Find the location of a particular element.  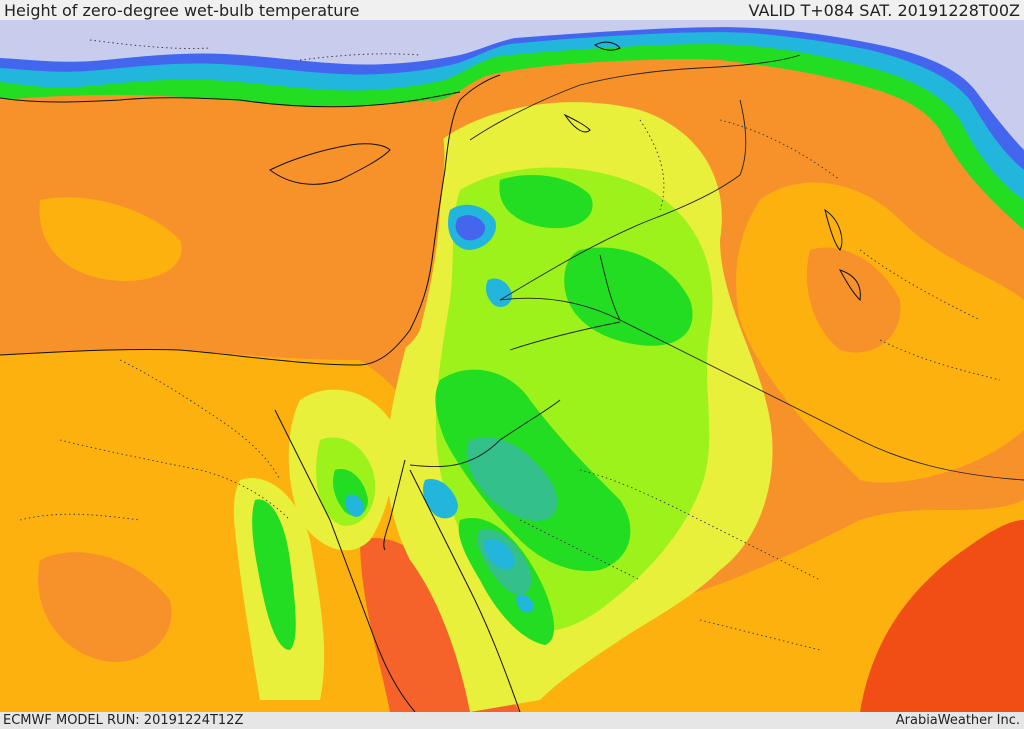

cyan-sinai is located at coordinates (354, 505).